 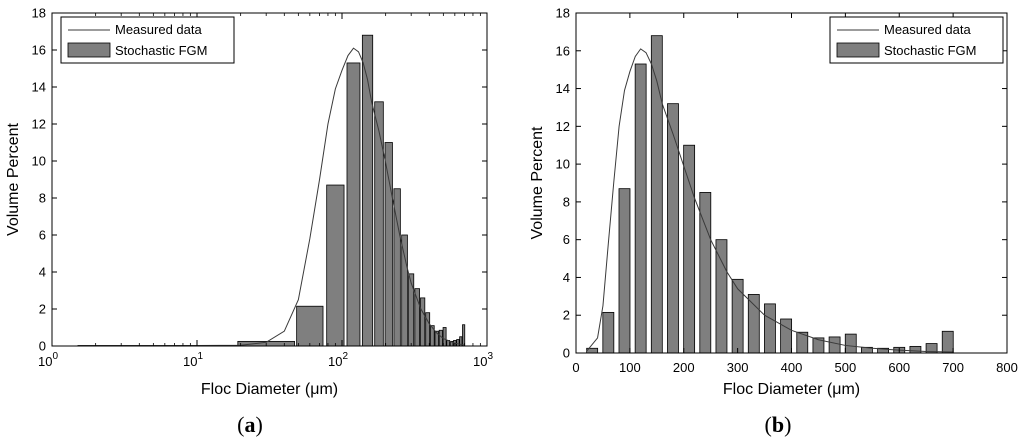 What do you see at coordinates (490, 356) in the screenshot?
I see `x-tick-exponent: 3` at bounding box center [490, 356].